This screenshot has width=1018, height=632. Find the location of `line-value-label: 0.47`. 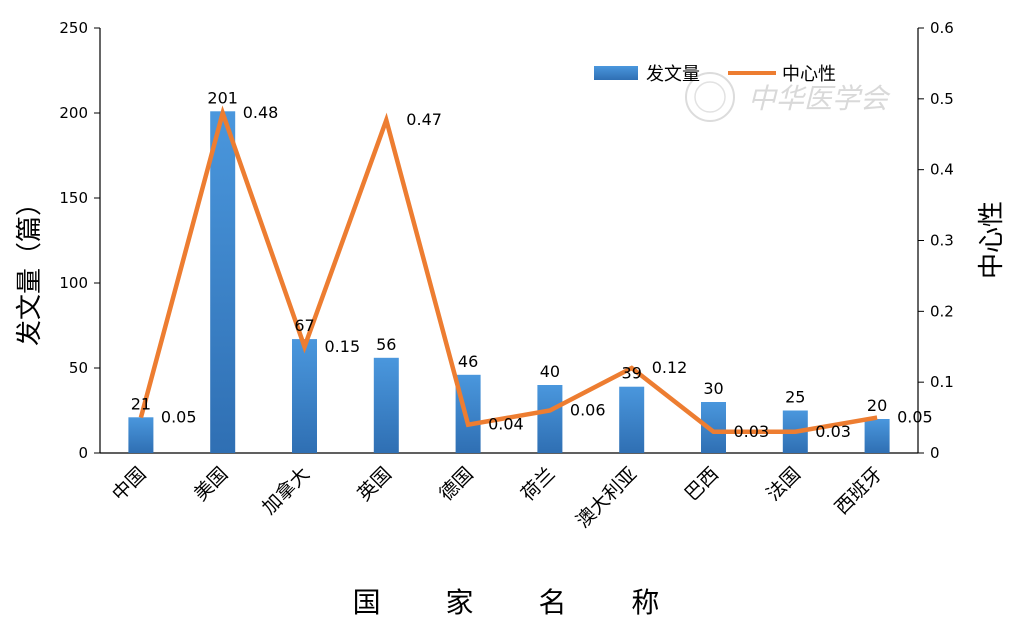

line-value-label: 0.47 is located at coordinates (424, 119).